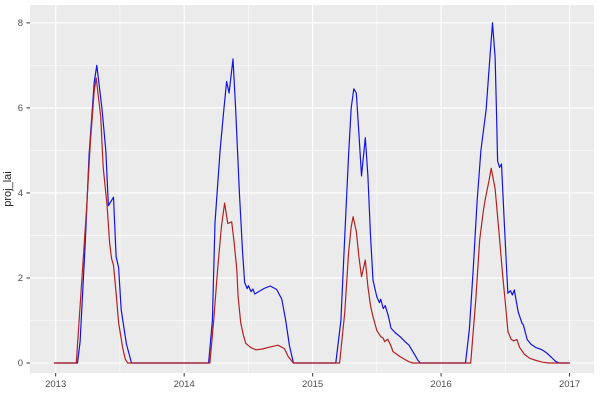  Describe the element at coordinates (20, 278) in the screenshot. I see `y-tick-label: 2` at that location.